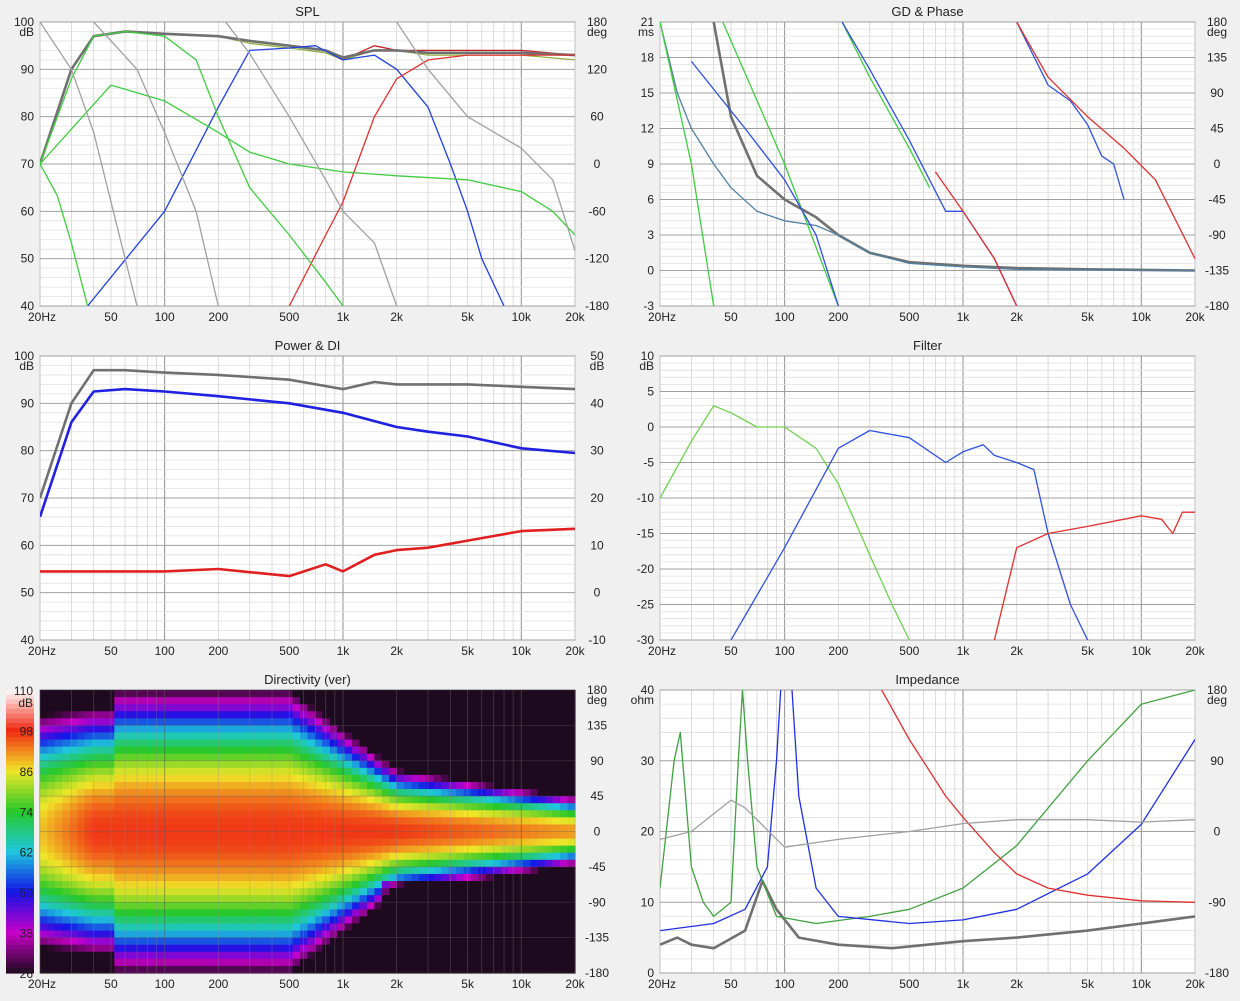 This screenshot has height=1001, width=1240. Describe the element at coordinates (1142, 984) in the screenshot. I see `x-tick-label: 10k` at that location.